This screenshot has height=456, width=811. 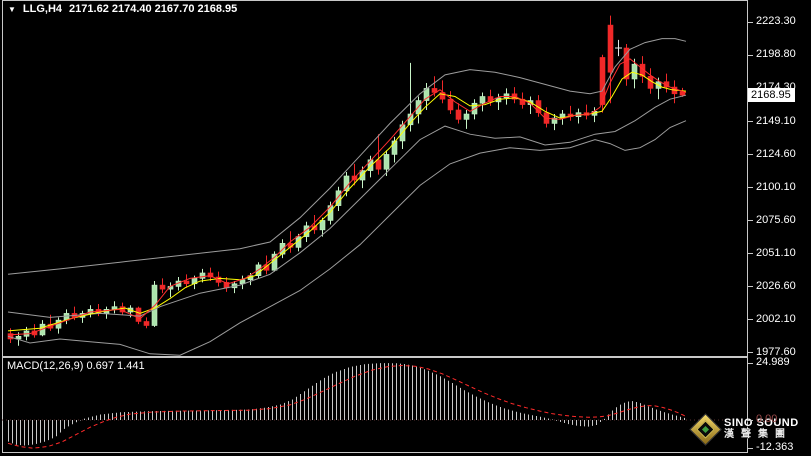 I want to click on logo-text-cn: 漢聲集團, so click(x=758, y=434).